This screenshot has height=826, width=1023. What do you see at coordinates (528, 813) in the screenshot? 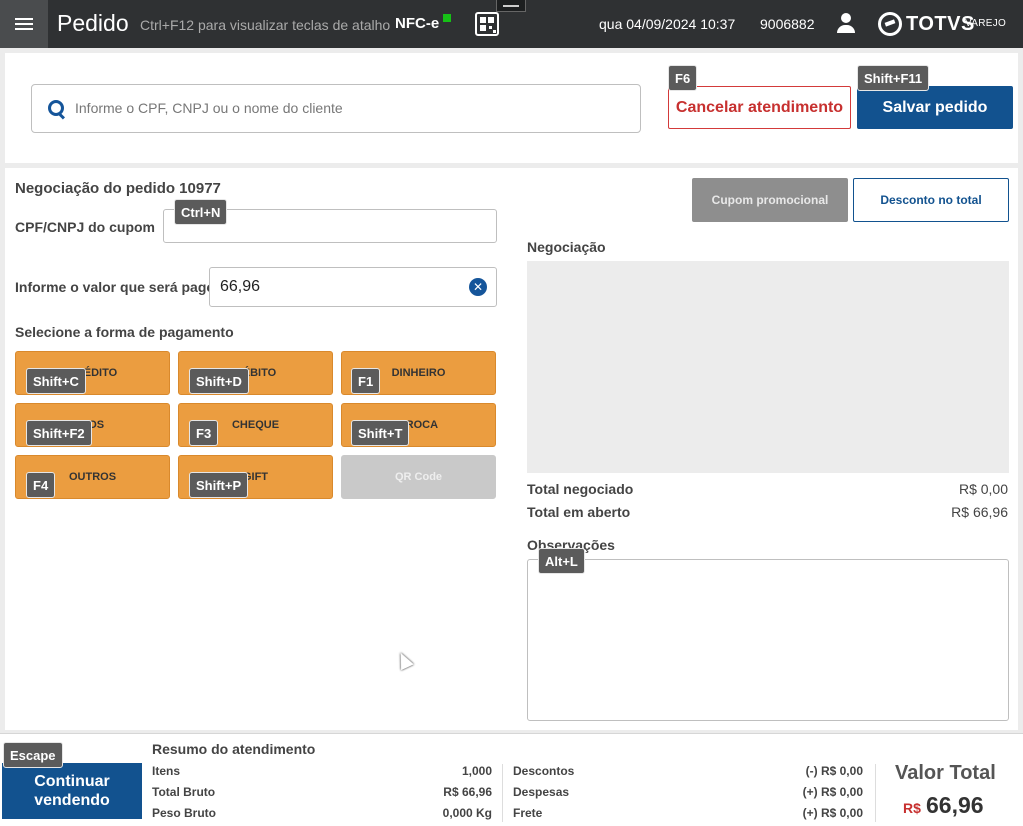
I see `freight-label: Frete` at bounding box center [528, 813].